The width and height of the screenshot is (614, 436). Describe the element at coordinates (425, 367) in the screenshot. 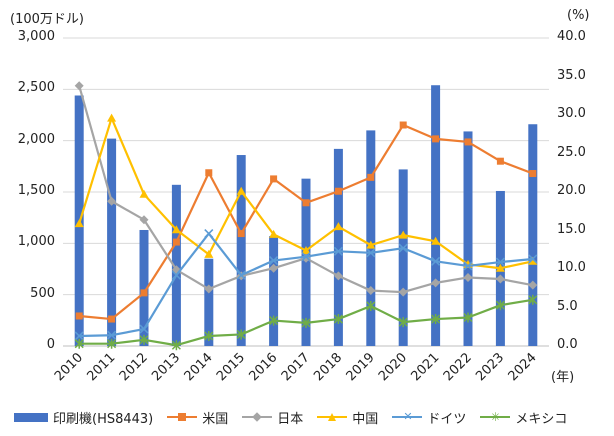

I see `x-tick-label: 2021` at that location.